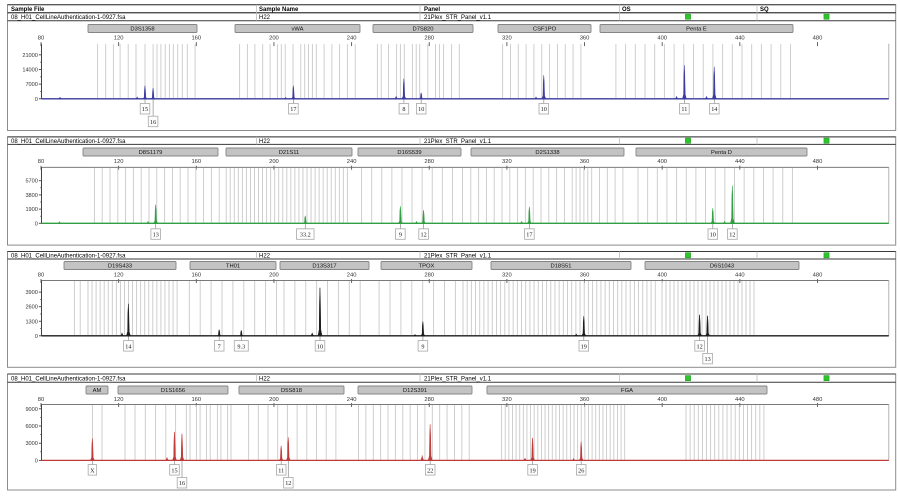 This screenshot has width=900, height=502. What do you see at coordinates (427, 267) in the screenshot?
I see `svg-text: TPOX` at bounding box center [427, 267].